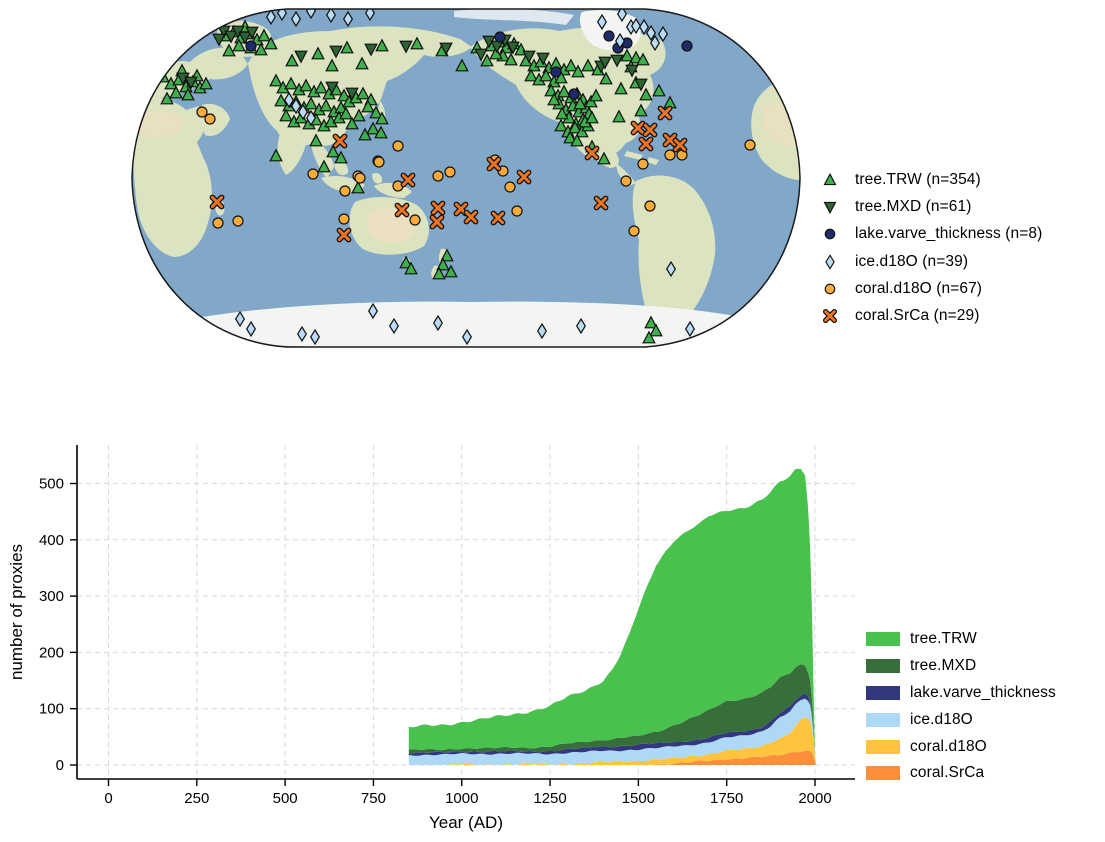  I want to click on x-tick-label: 1250, so click(549, 798).